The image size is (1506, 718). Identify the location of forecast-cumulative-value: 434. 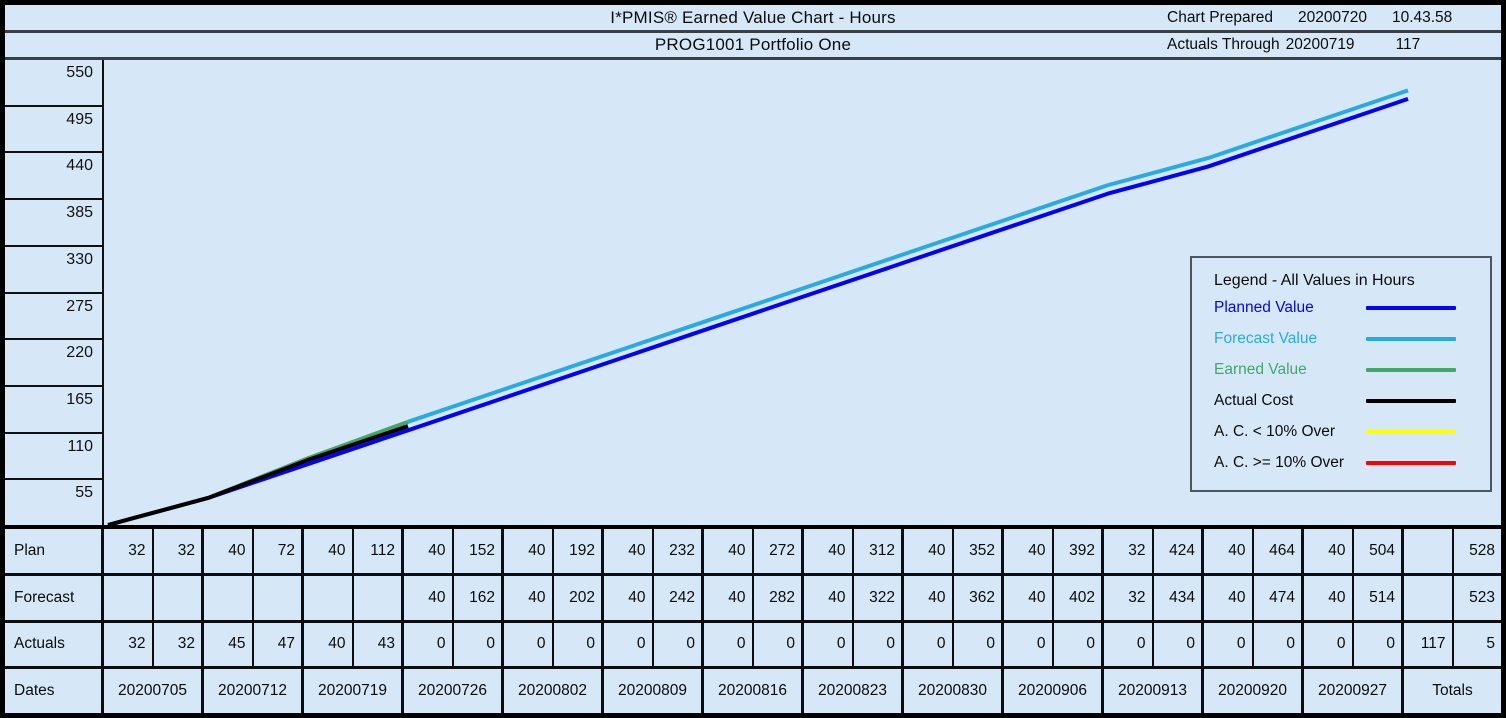
(1182, 597).